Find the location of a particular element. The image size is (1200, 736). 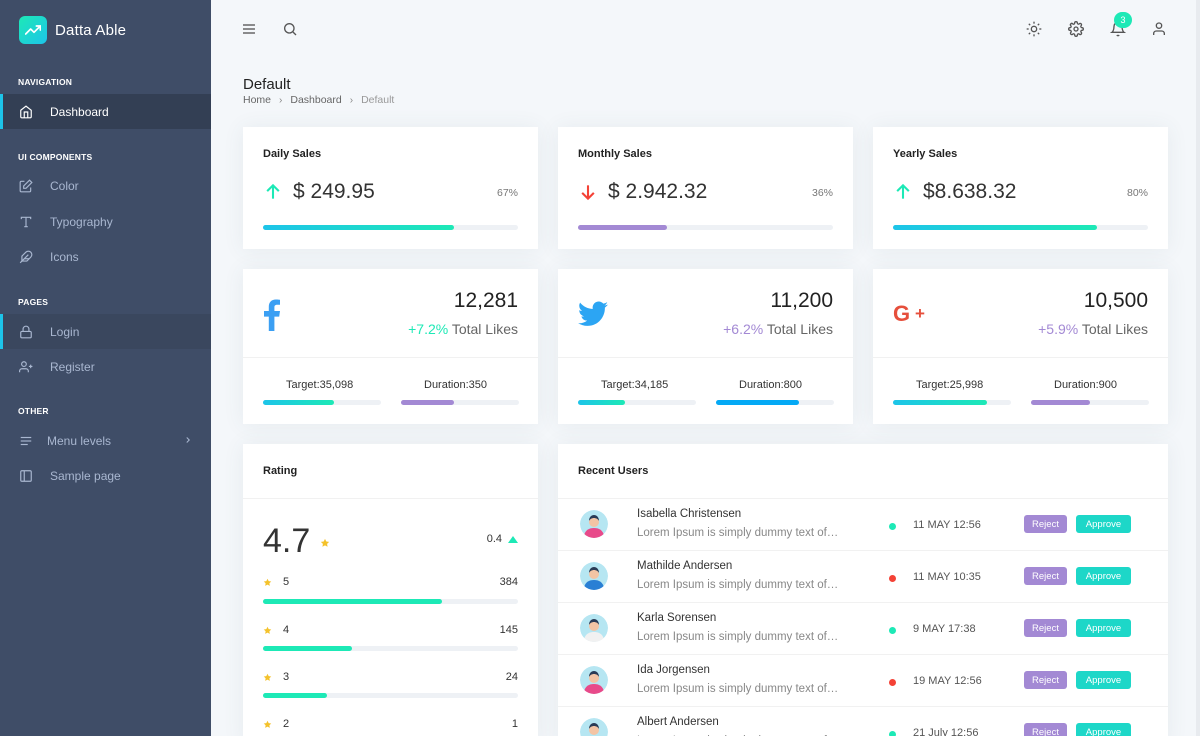

likes-label: Total Likes is located at coordinates (799, 329).